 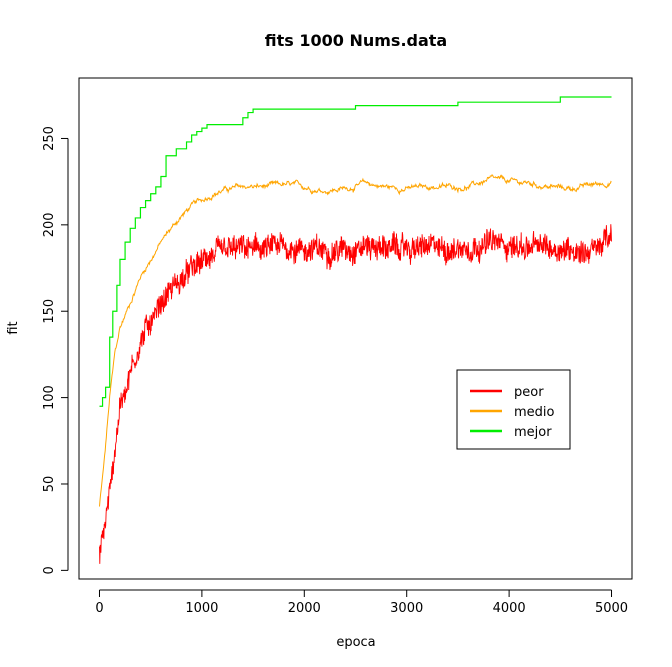 I want to click on legend-box, so click(x=513, y=409).